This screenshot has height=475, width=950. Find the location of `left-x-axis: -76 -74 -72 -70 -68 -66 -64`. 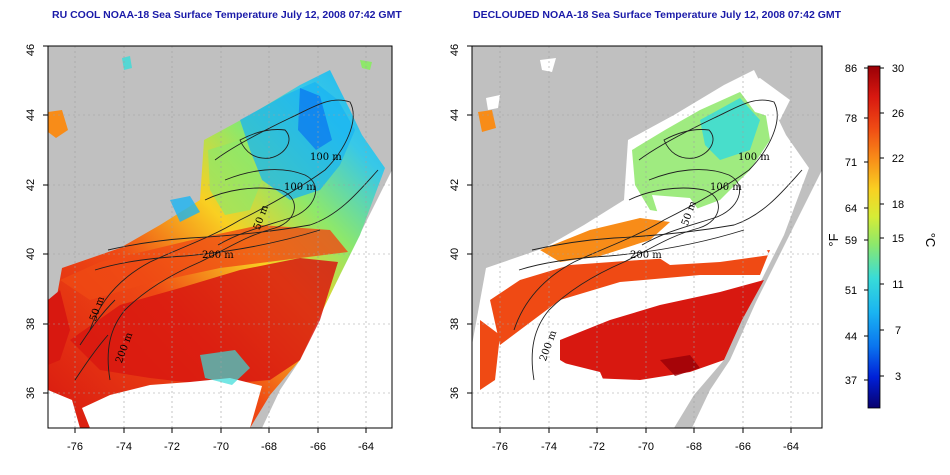

left-x-axis: -76 -74 -72 -70 -68 -66 -64 is located at coordinates (220, 440).